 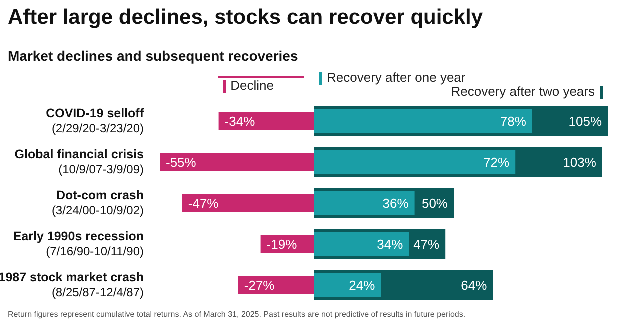 I want to click on data-label: 50%, so click(x=435, y=203).